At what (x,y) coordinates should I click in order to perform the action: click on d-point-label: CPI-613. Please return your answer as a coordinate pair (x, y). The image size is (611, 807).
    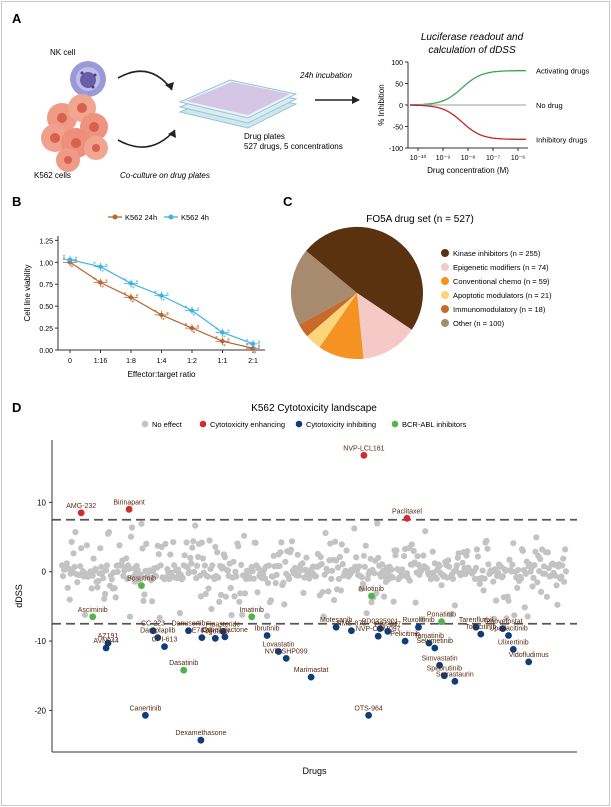
    Looking at the image, I should click on (165, 640).